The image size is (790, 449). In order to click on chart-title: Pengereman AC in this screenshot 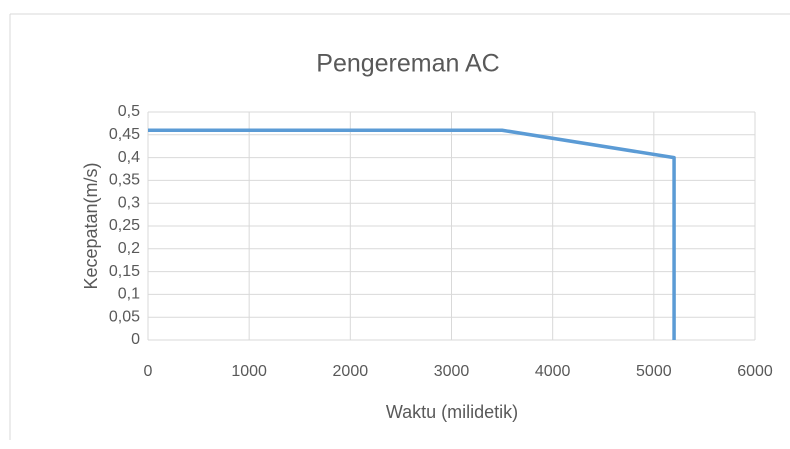, I will do `click(407, 64)`.